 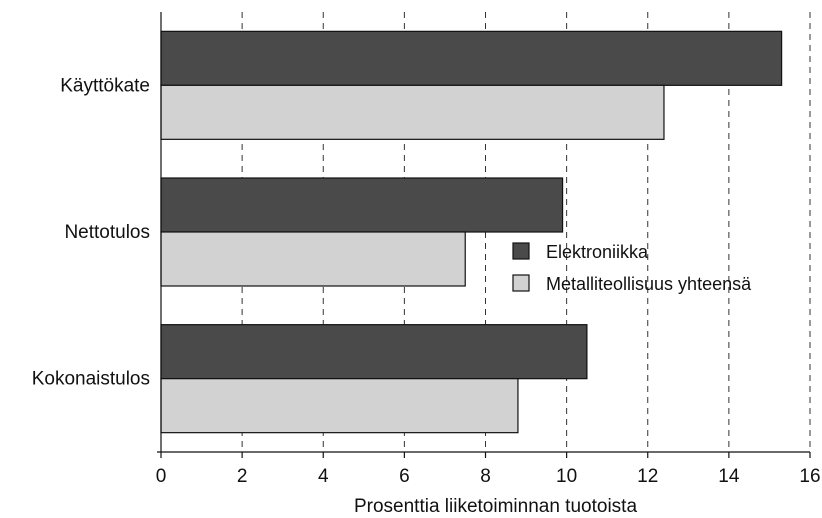 What do you see at coordinates (485, 476) in the screenshot?
I see `x-tick-label: 8` at bounding box center [485, 476].